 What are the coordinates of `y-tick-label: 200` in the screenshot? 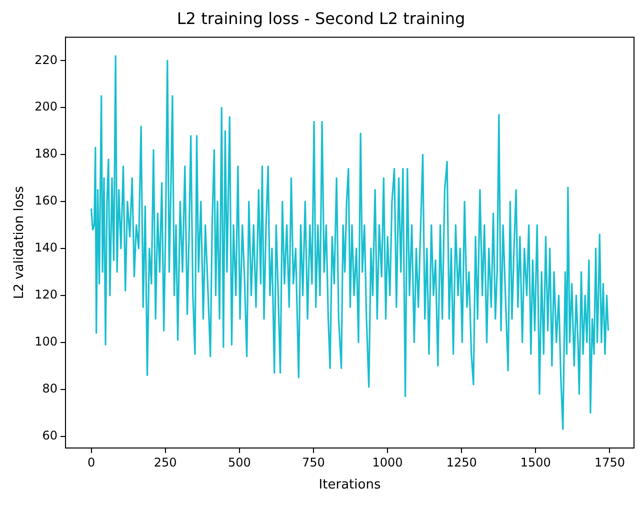 It's located at (46, 107).